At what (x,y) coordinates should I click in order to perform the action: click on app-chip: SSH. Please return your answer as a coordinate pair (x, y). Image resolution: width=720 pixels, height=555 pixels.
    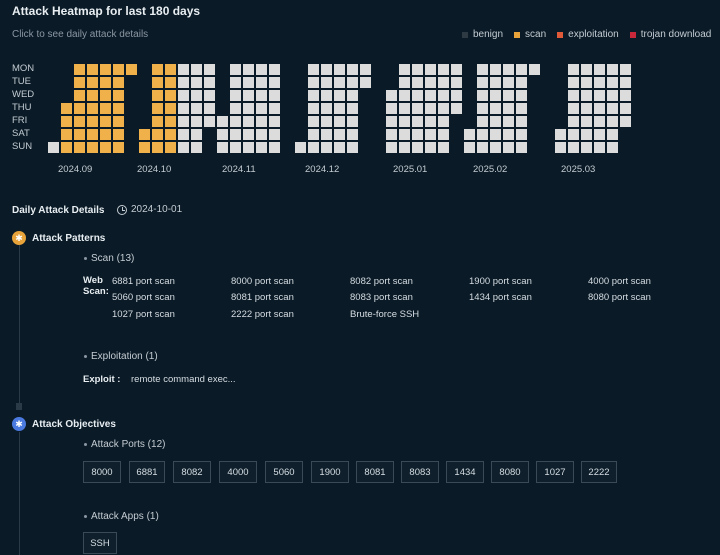
    Looking at the image, I should click on (100, 543).